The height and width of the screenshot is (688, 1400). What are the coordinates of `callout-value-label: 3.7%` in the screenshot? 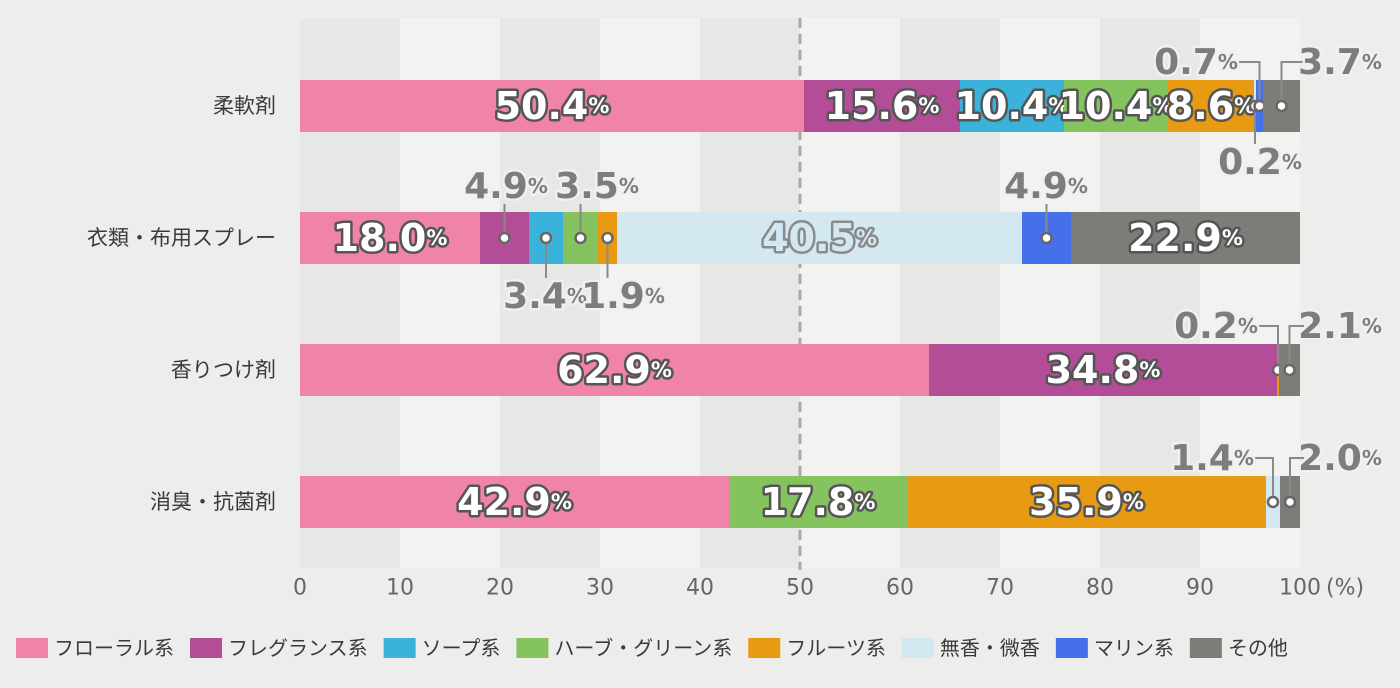 It's located at (1340, 62).